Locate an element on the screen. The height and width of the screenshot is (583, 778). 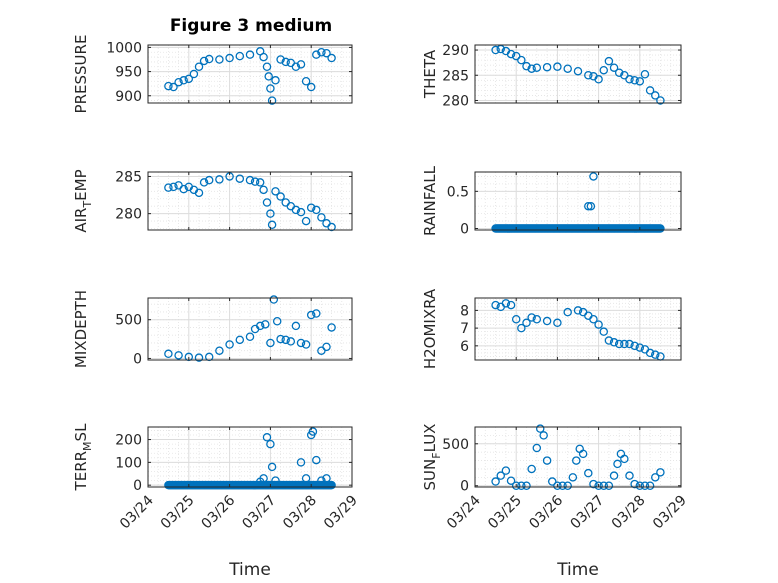
y-tick-label: 6 is located at coordinates (464, 347).